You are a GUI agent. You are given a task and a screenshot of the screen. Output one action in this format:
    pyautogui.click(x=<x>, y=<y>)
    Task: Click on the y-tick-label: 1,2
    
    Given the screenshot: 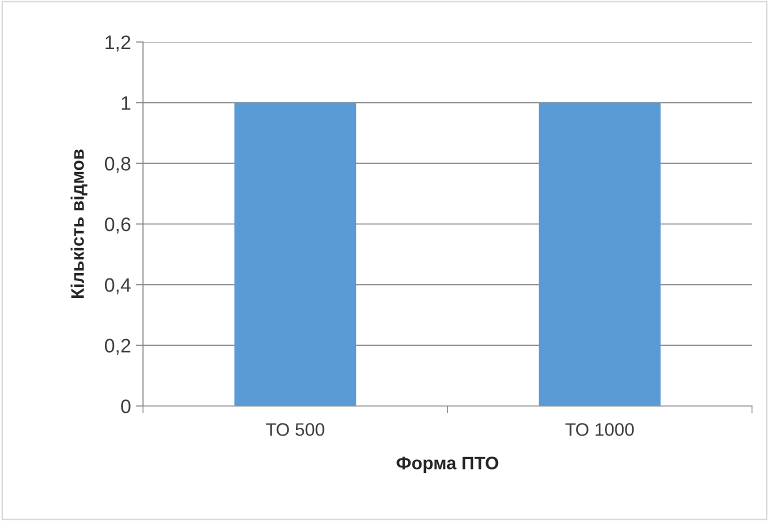 What is the action you would take?
    pyautogui.click(x=118, y=43)
    